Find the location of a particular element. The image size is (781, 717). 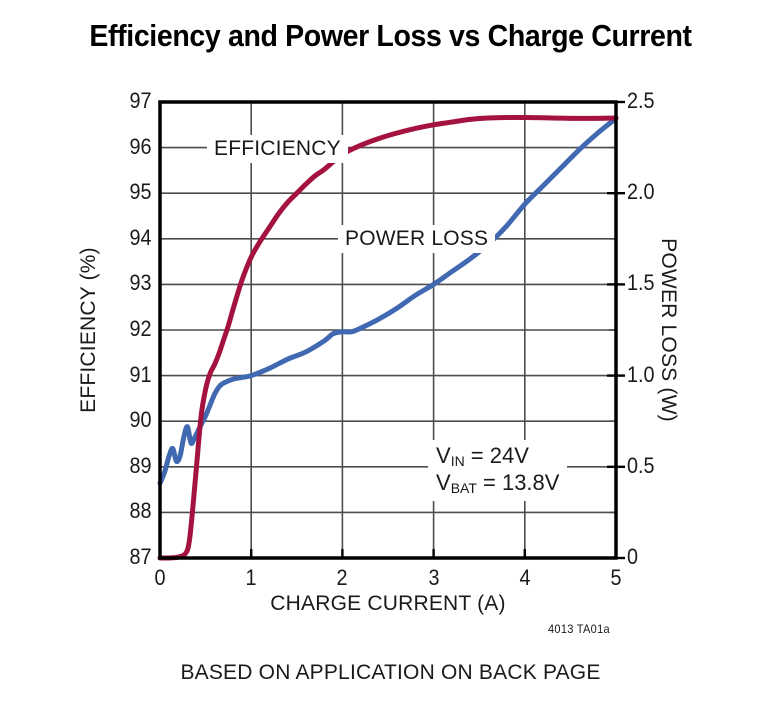

vin-symbol: V is located at coordinates (443, 455).